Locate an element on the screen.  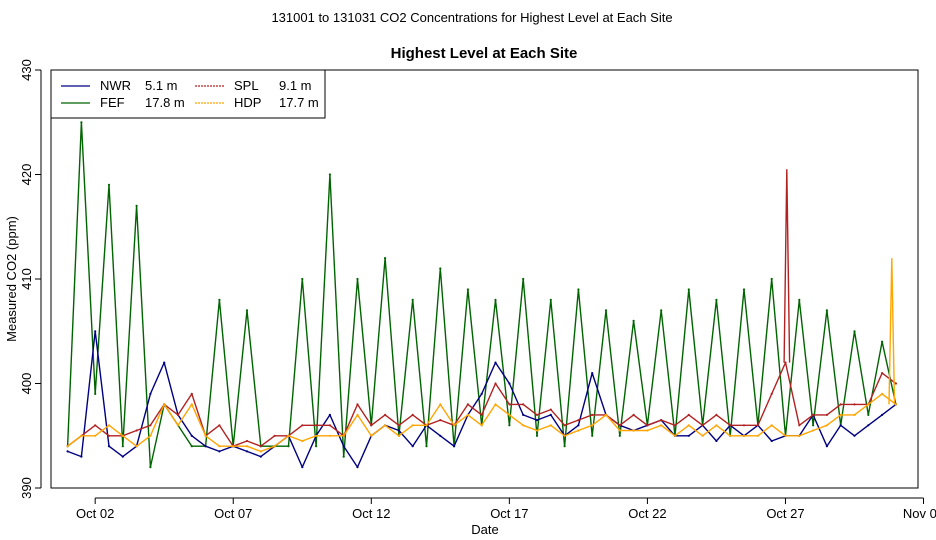
legend: NWR 5.1 m FEF 17.8 m SPL 9.1 m HDP 17.7 m is located at coordinates (188, 94).